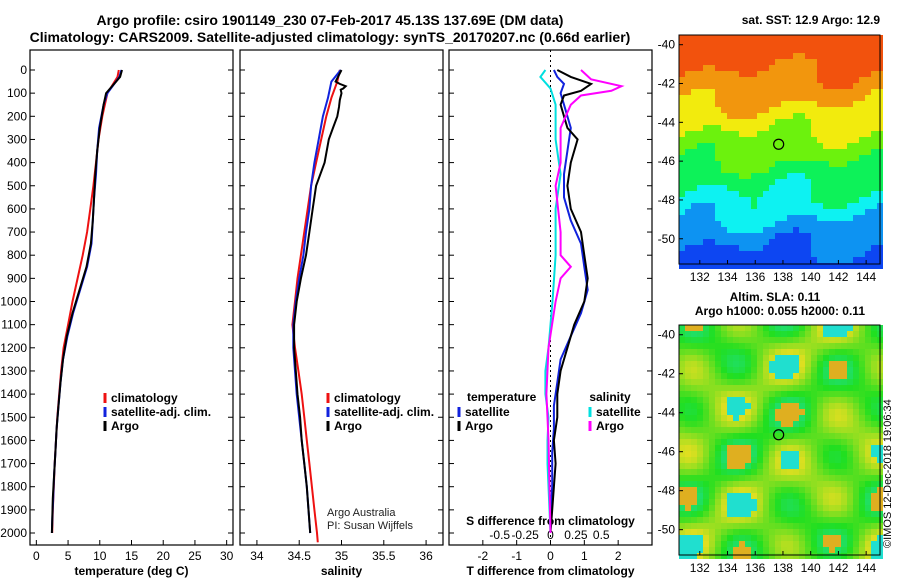 The height and width of the screenshot is (580, 900). Describe the element at coordinates (132, 556) in the screenshot. I see `temperature-xtick-label: 15` at that location.